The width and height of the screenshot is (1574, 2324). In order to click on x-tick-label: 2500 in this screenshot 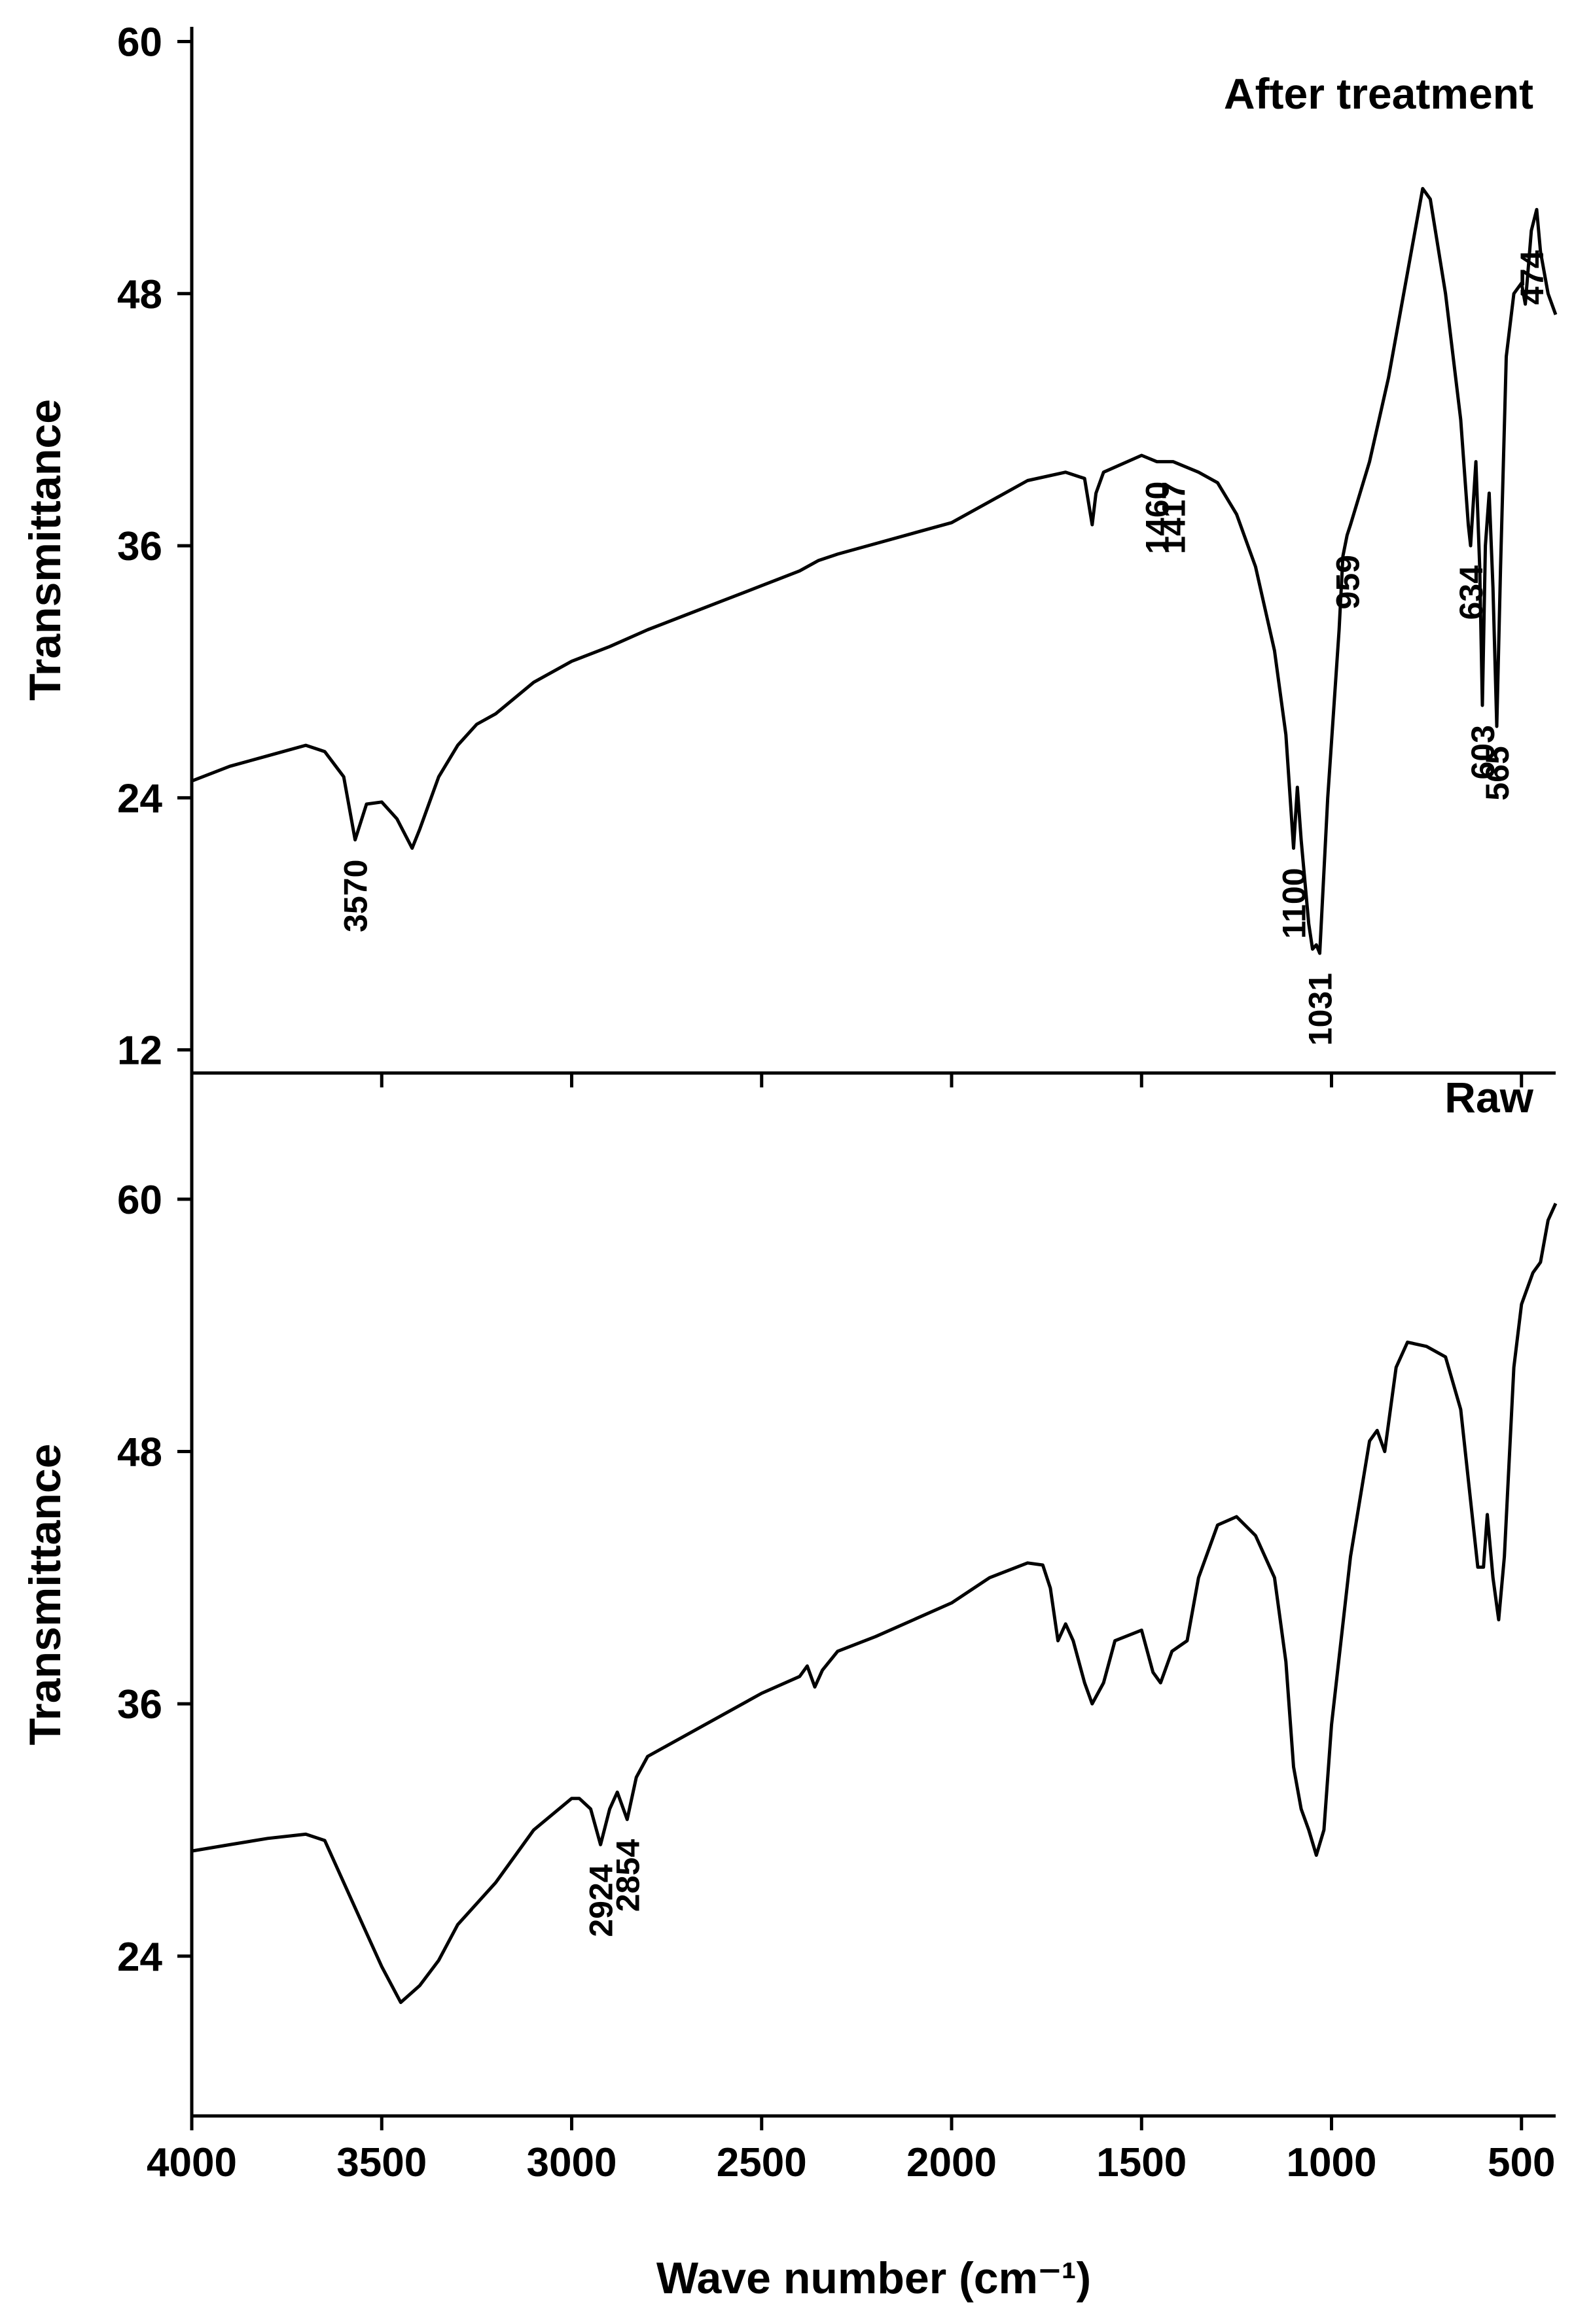, I will do `click(762, 2162)`.